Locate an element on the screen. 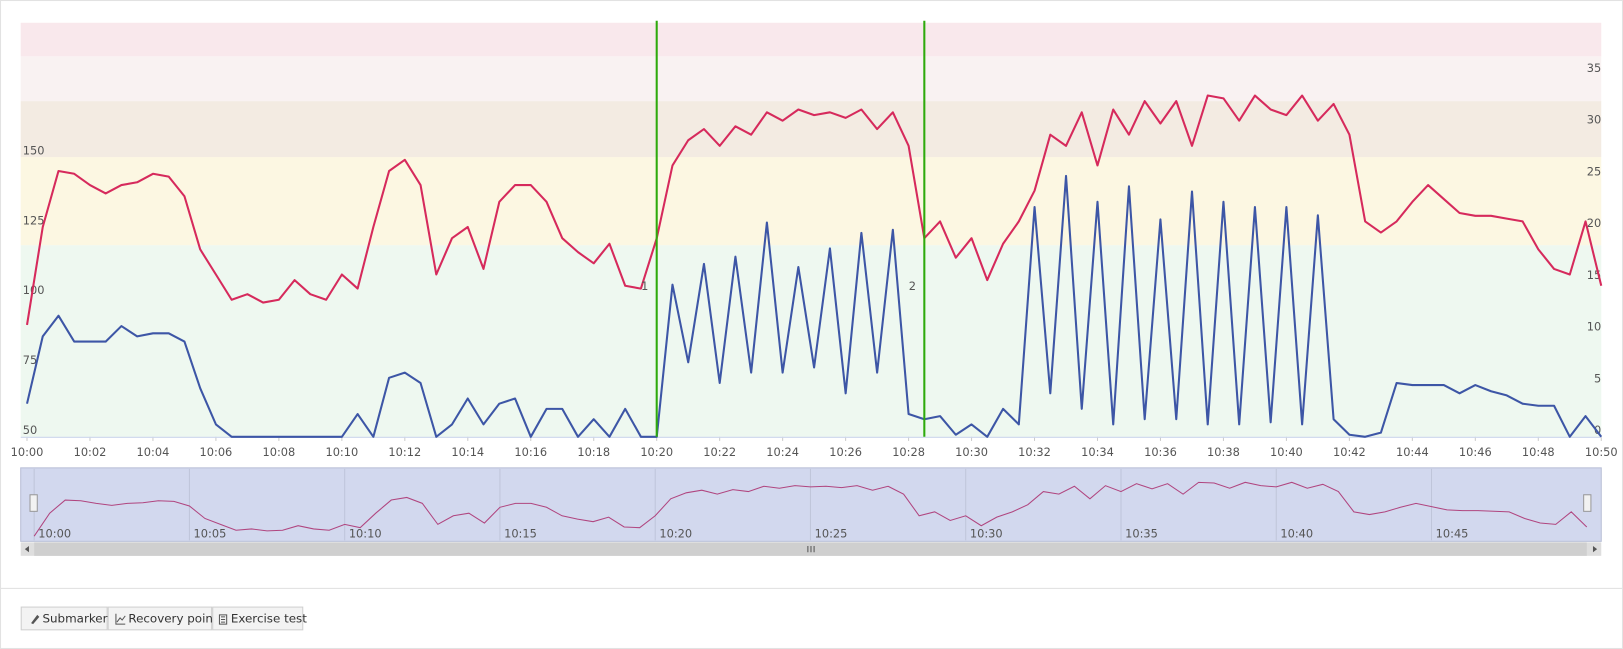 The width and height of the screenshot is (1623, 649). navigator-tick-label: 10:15 is located at coordinates (520, 534).